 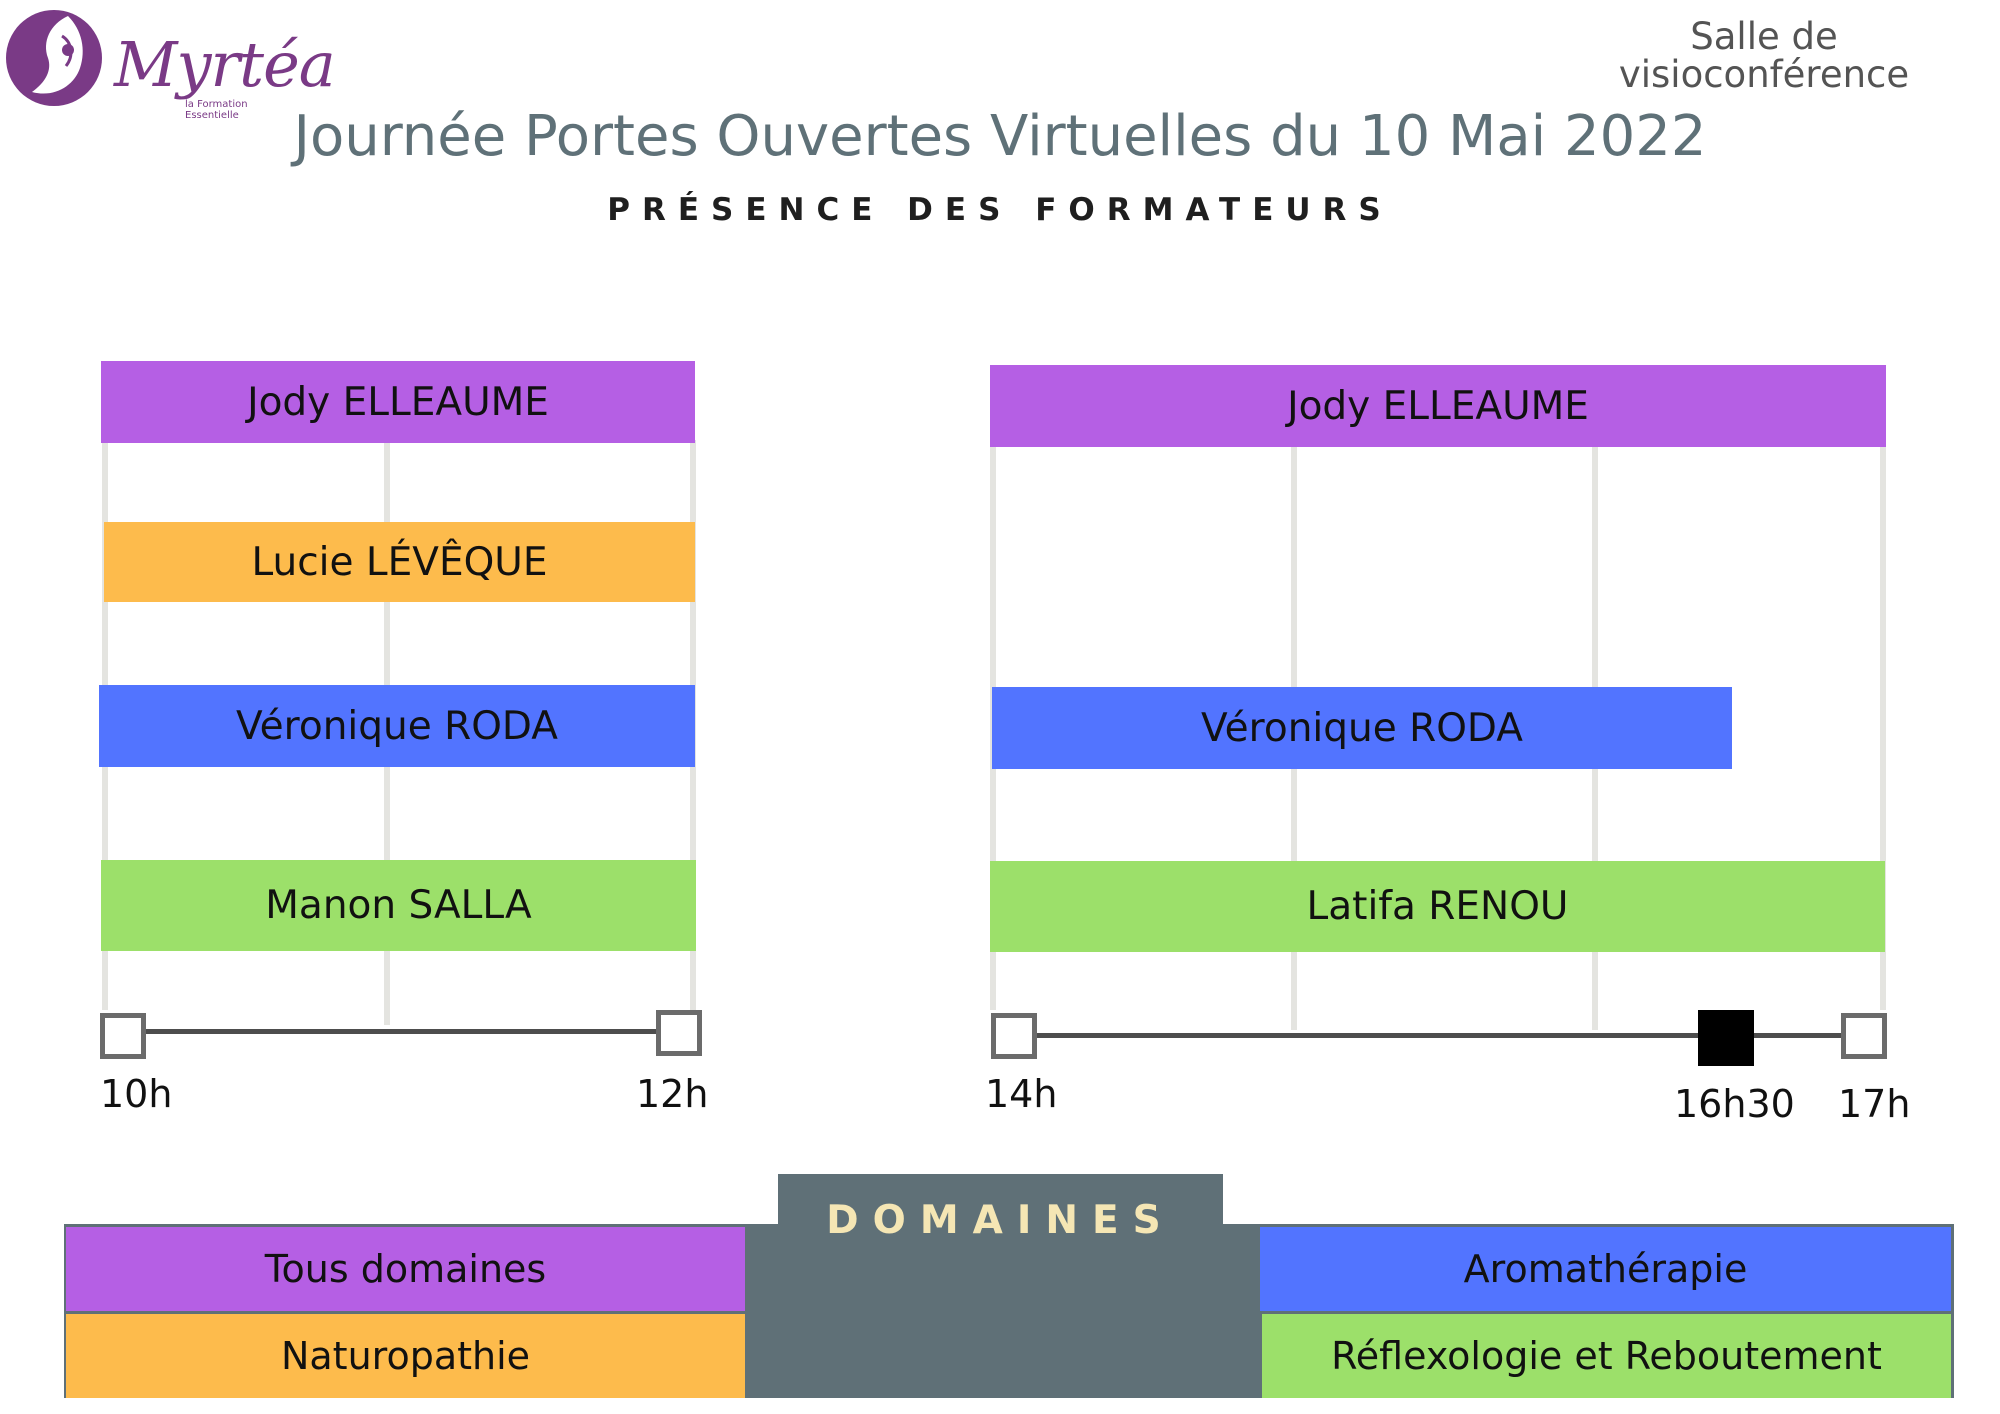 What do you see at coordinates (679, 1033) in the screenshot?
I see `morning-tick-12h` at bounding box center [679, 1033].